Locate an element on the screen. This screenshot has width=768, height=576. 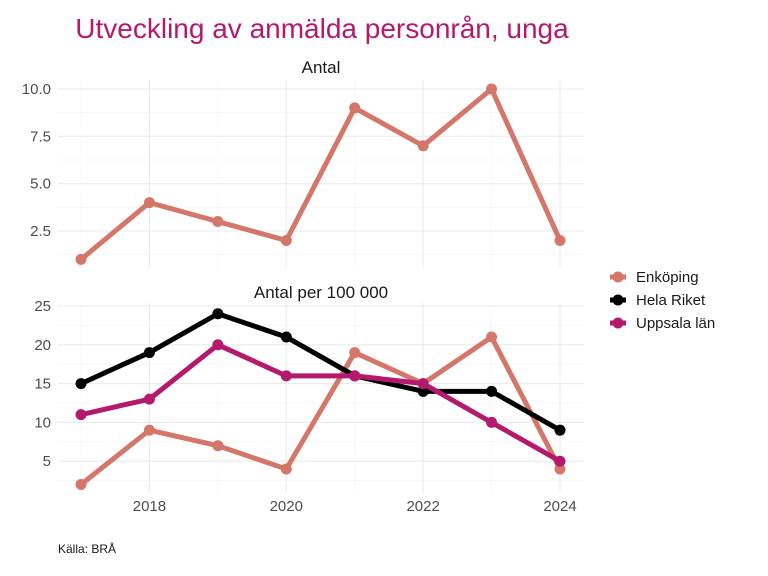
x-tick-label: 2018 is located at coordinates (149, 506).